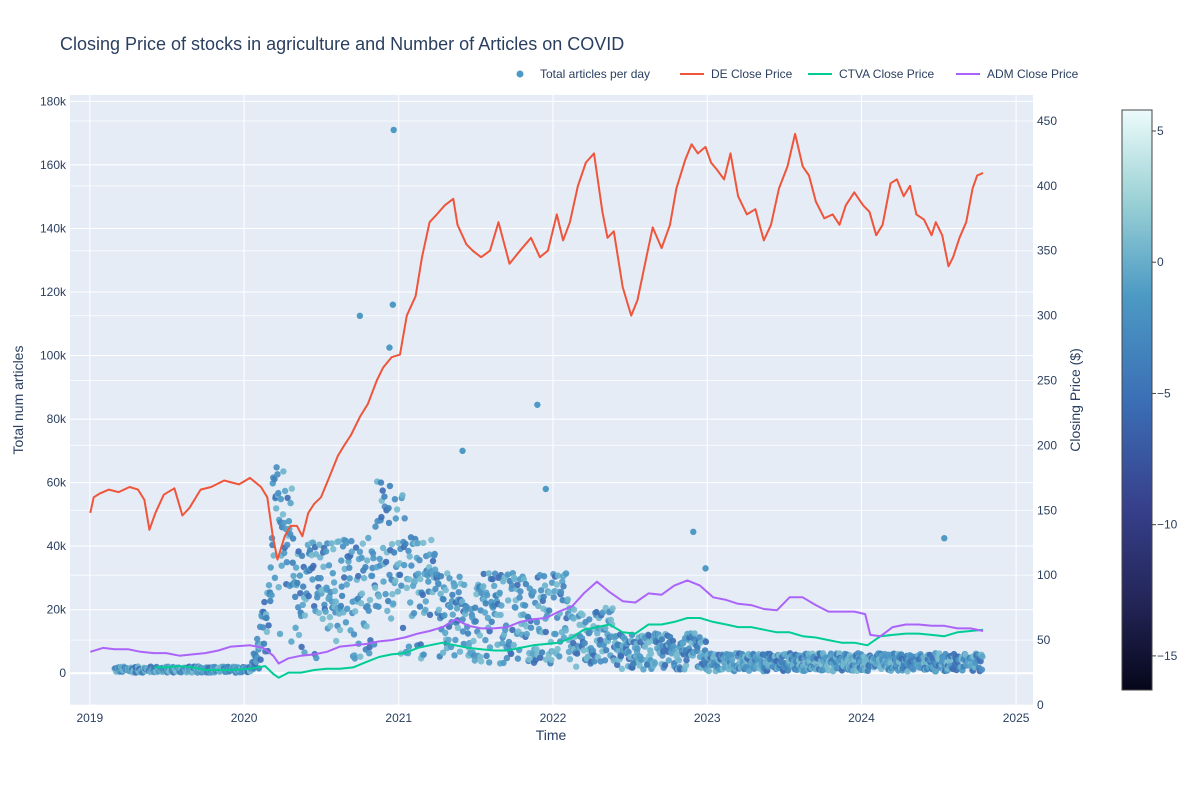  What do you see at coordinates (569, 648) in the screenshot?
I see `series-line-ctva` at bounding box center [569, 648].